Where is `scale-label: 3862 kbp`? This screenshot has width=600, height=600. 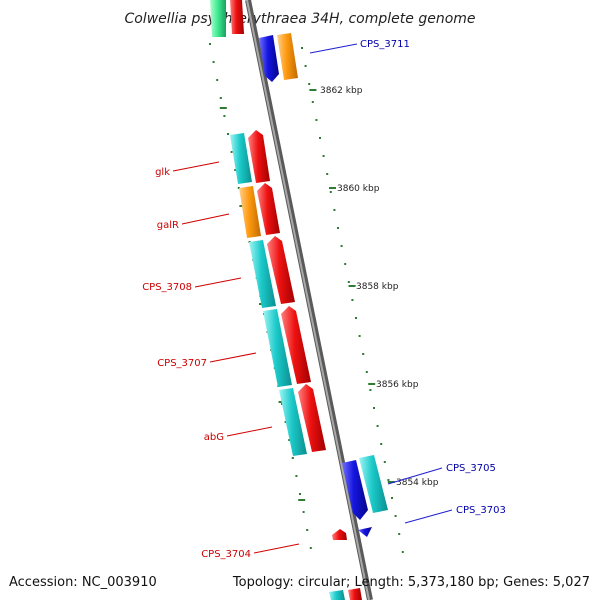 scale-label: 3862 kbp is located at coordinates (341, 91).